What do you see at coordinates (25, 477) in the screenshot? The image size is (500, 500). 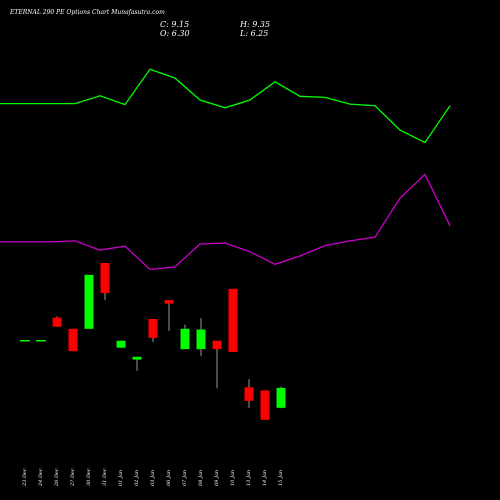 I see `x-tick-label: 23 Dec` at bounding box center [25, 477].